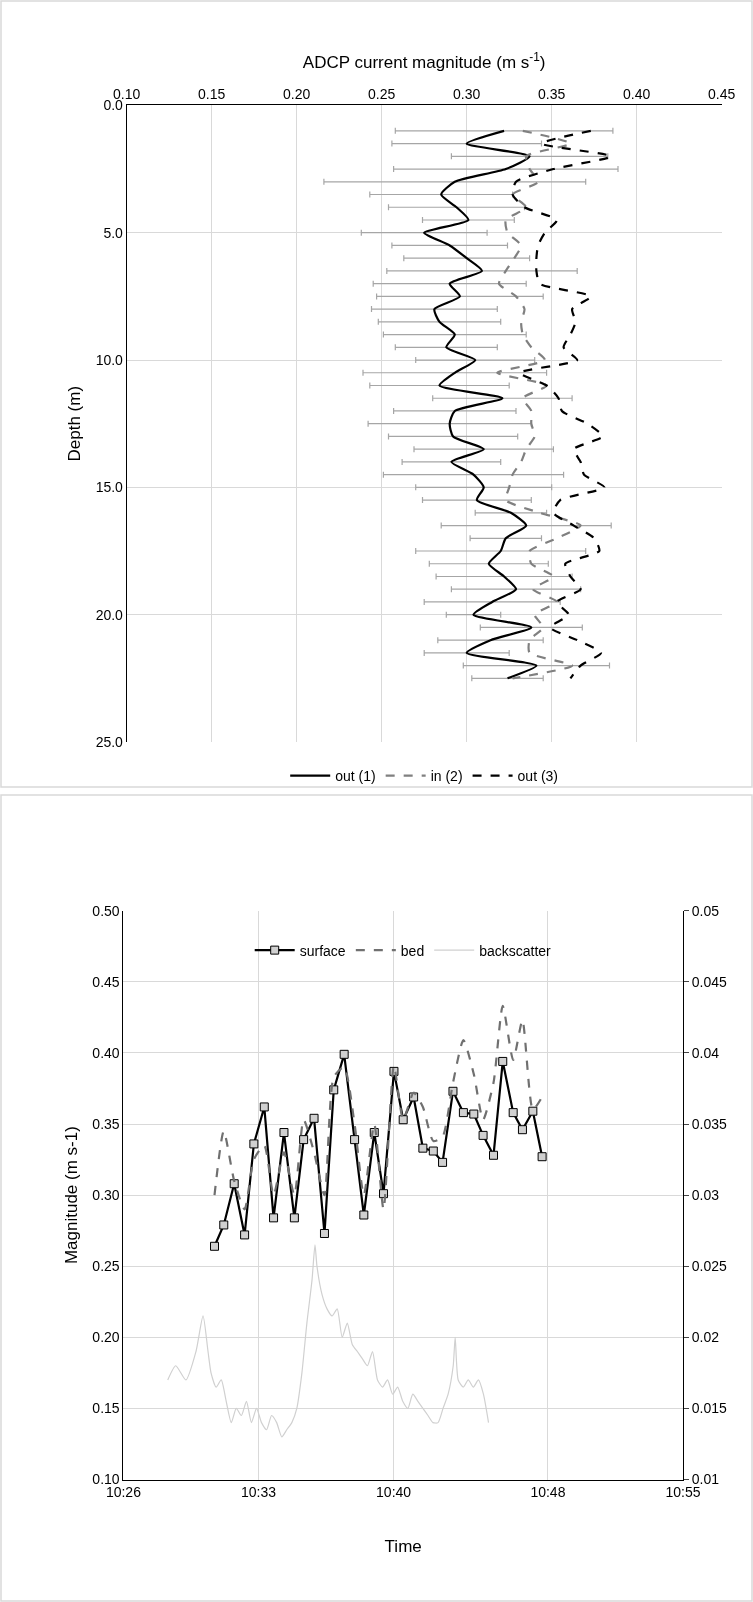  What do you see at coordinates (109, 487) in the screenshot?
I see `y-tick-label: 15.0` at bounding box center [109, 487].